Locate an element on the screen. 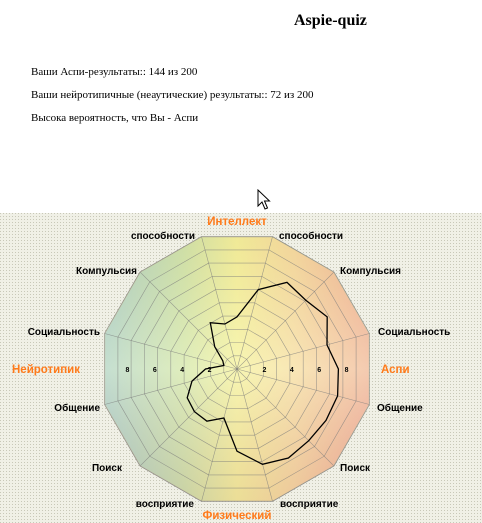 This screenshot has width=482, height=523. aspie-score-line: Ваши Аспи-результаты:: 144 из 200 is located at coordinates (114, 72).